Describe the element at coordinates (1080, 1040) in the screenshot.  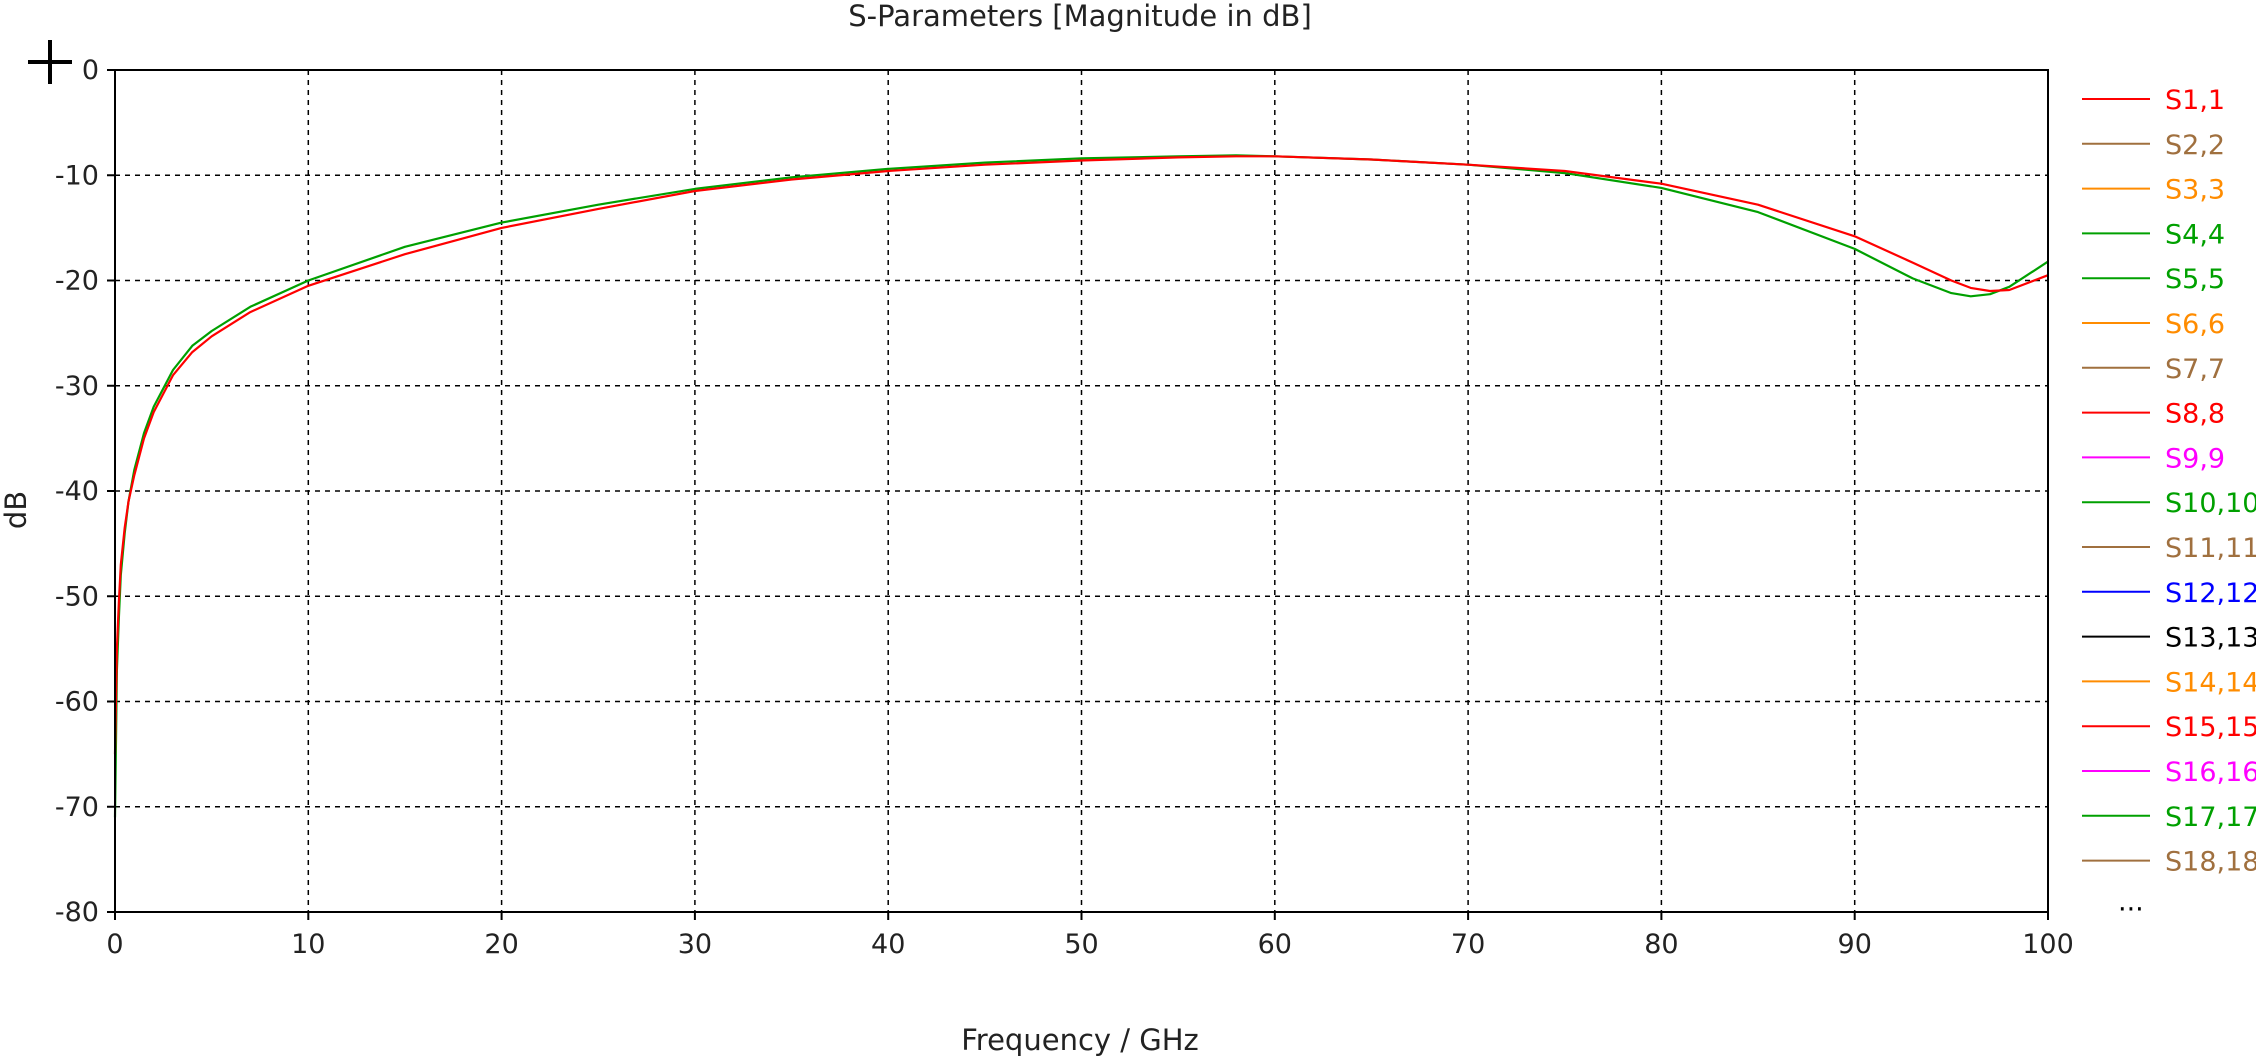
I see `x-axis-label: Frequency / GHz` at that location.